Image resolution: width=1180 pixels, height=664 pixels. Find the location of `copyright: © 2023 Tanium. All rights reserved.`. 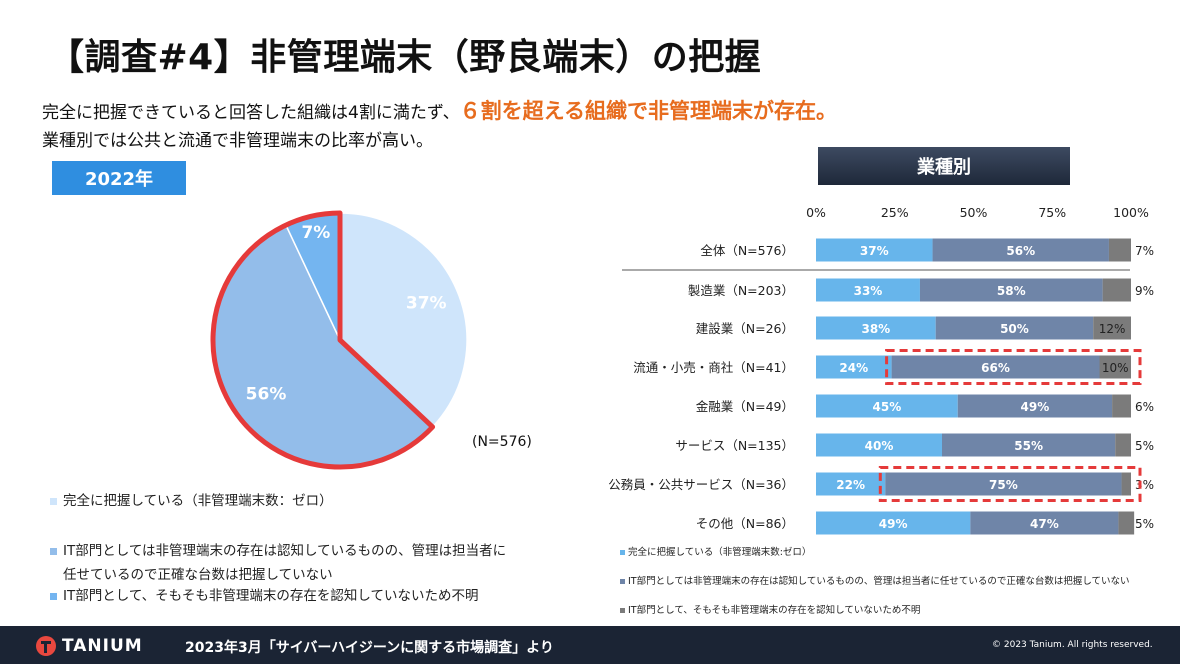

copyright: © 2023 Tanium. All rights reserved. is located at coordinates (1072, 645).